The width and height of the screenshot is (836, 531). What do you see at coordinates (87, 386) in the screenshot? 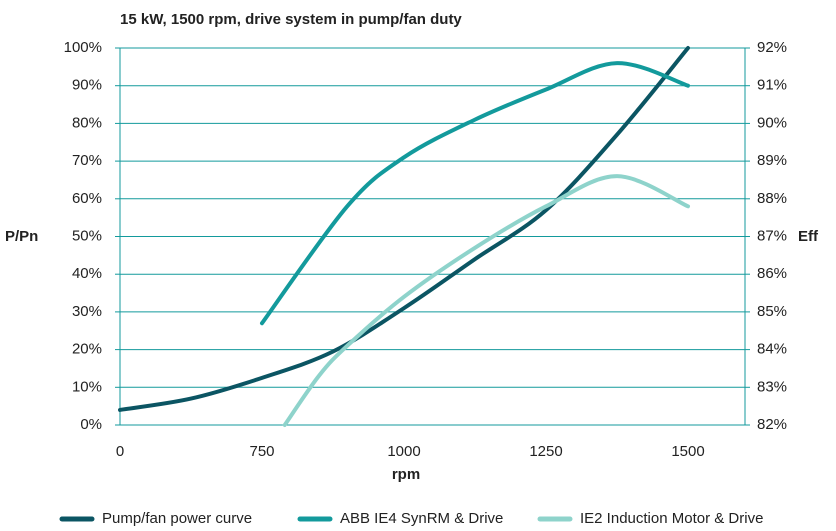
I see `y-tick-label: 10%` at bounding box center [87, 386].